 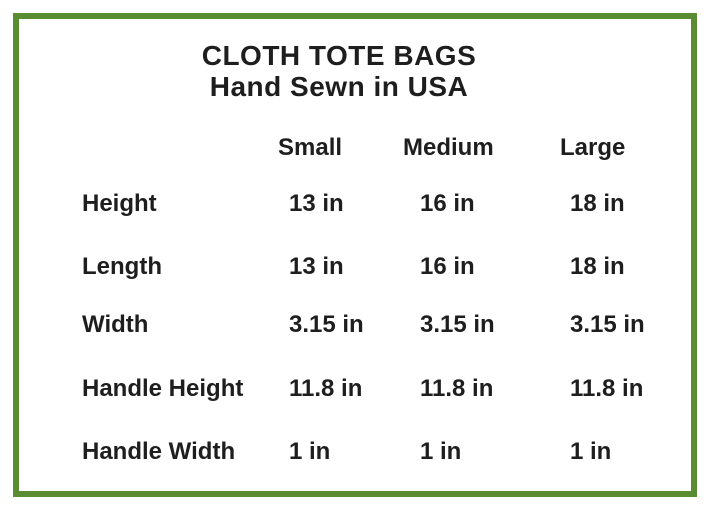 I want to click on cell-value-medium: 11.8 in, so click(x=457, y=388).